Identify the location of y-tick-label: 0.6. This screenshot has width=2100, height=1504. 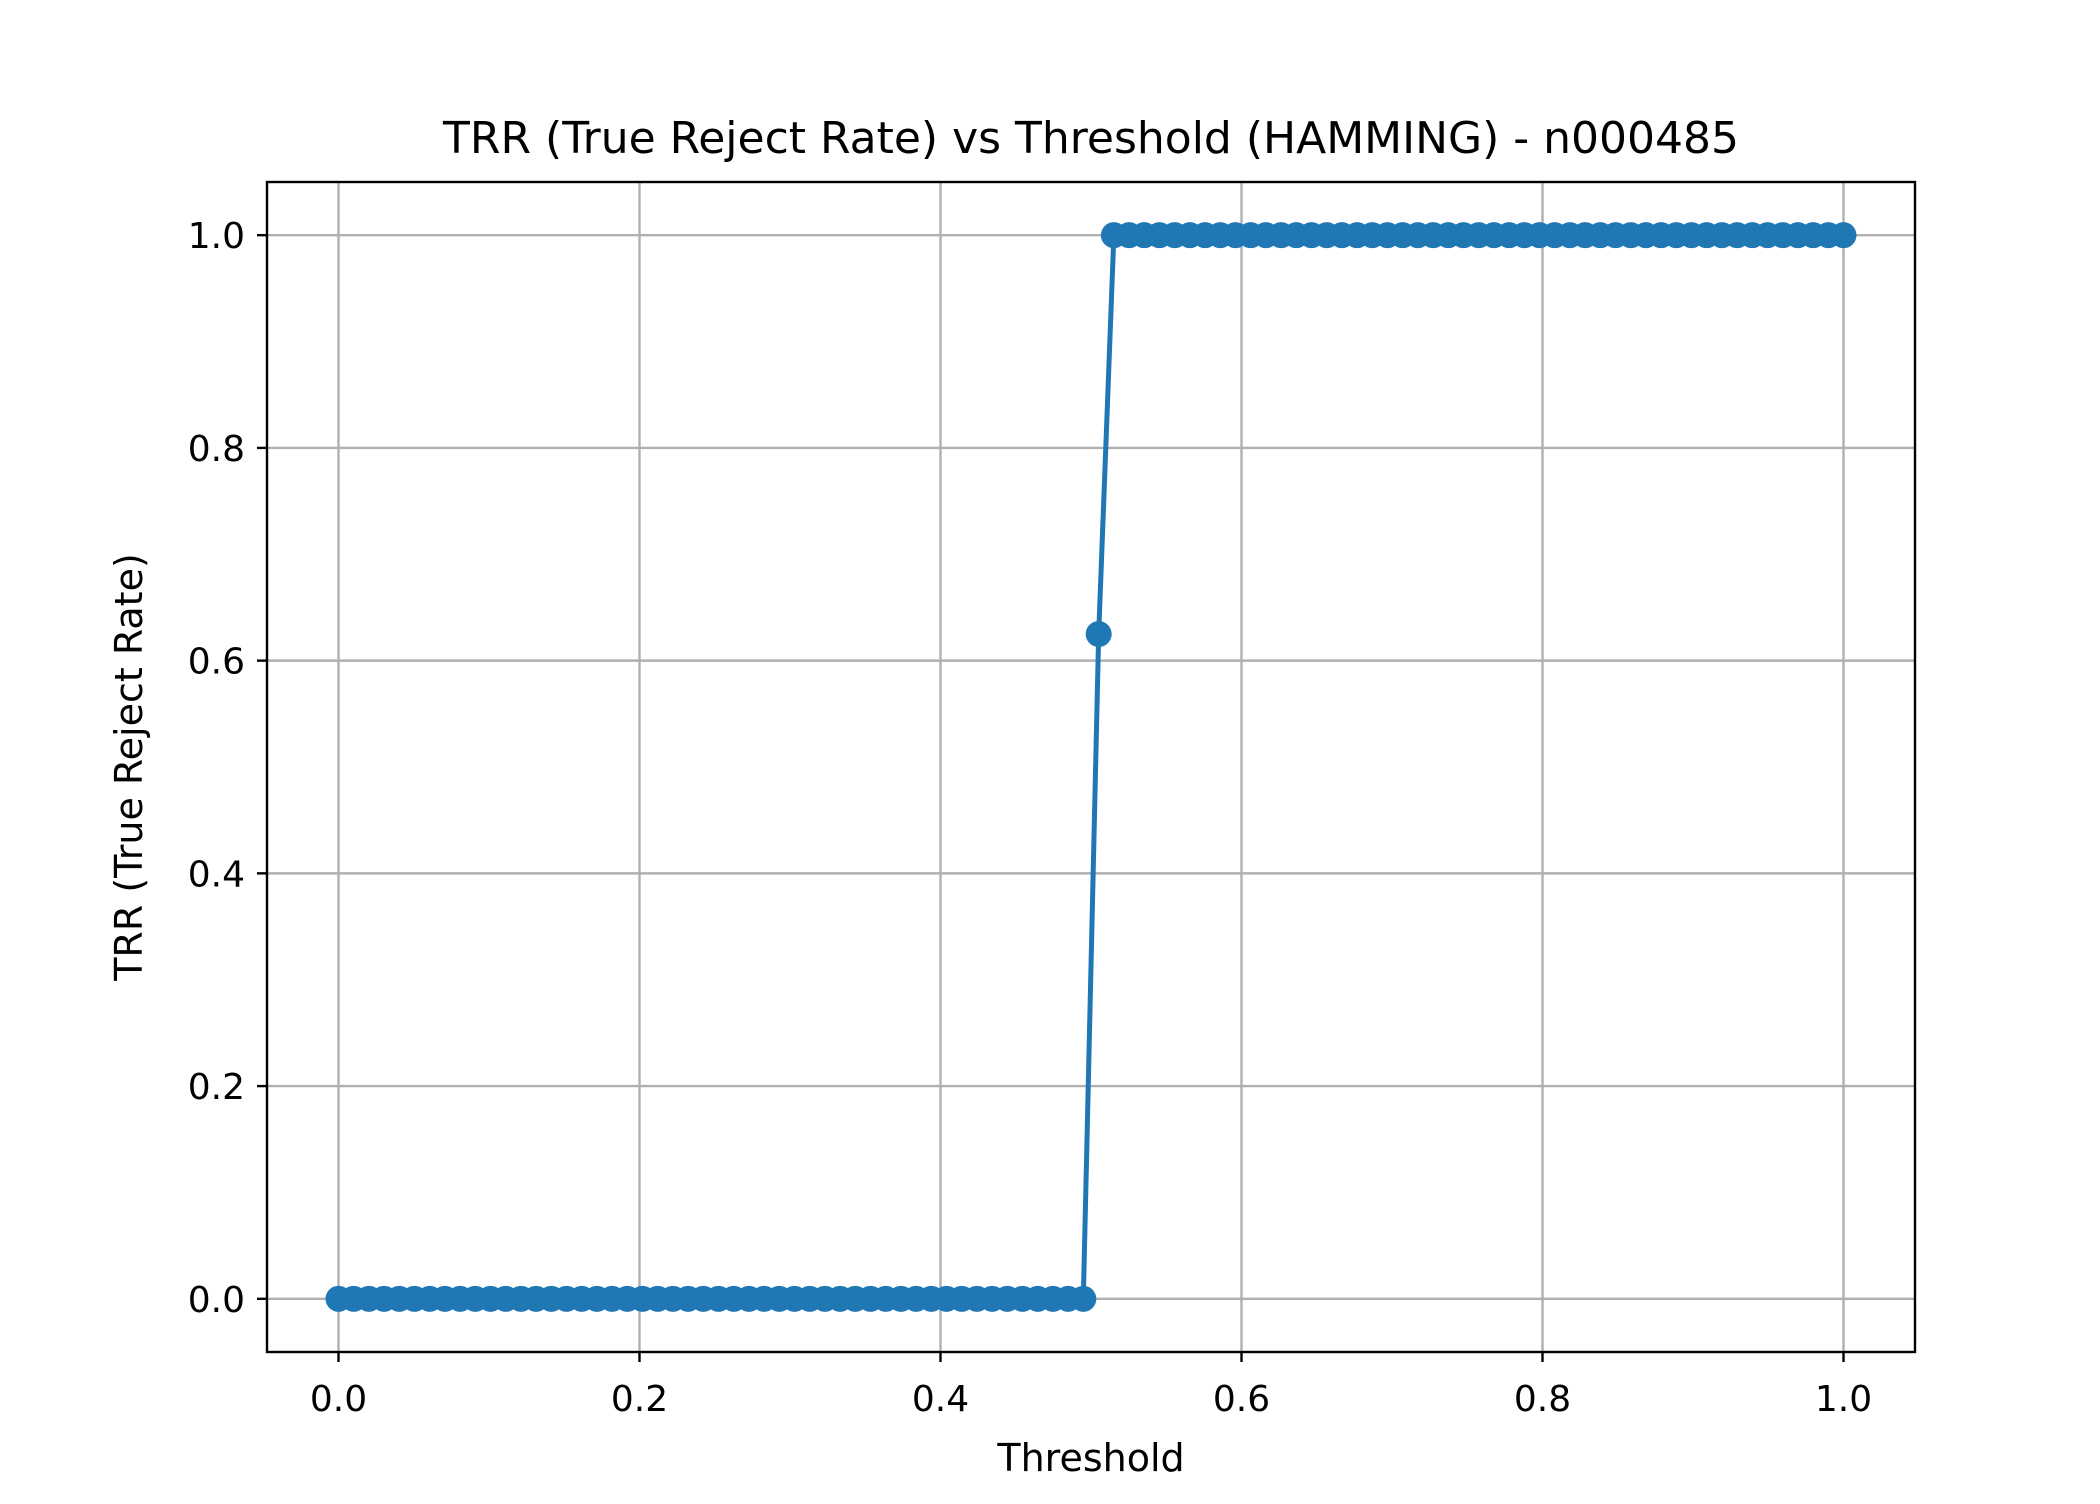
(216, 662).